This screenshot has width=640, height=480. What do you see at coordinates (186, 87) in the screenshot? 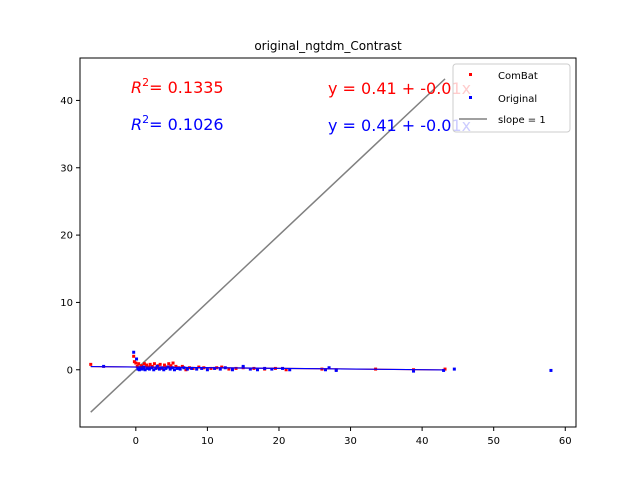
I see `combat-r2-value: = 0.1335` at bounding box center [186, 87].